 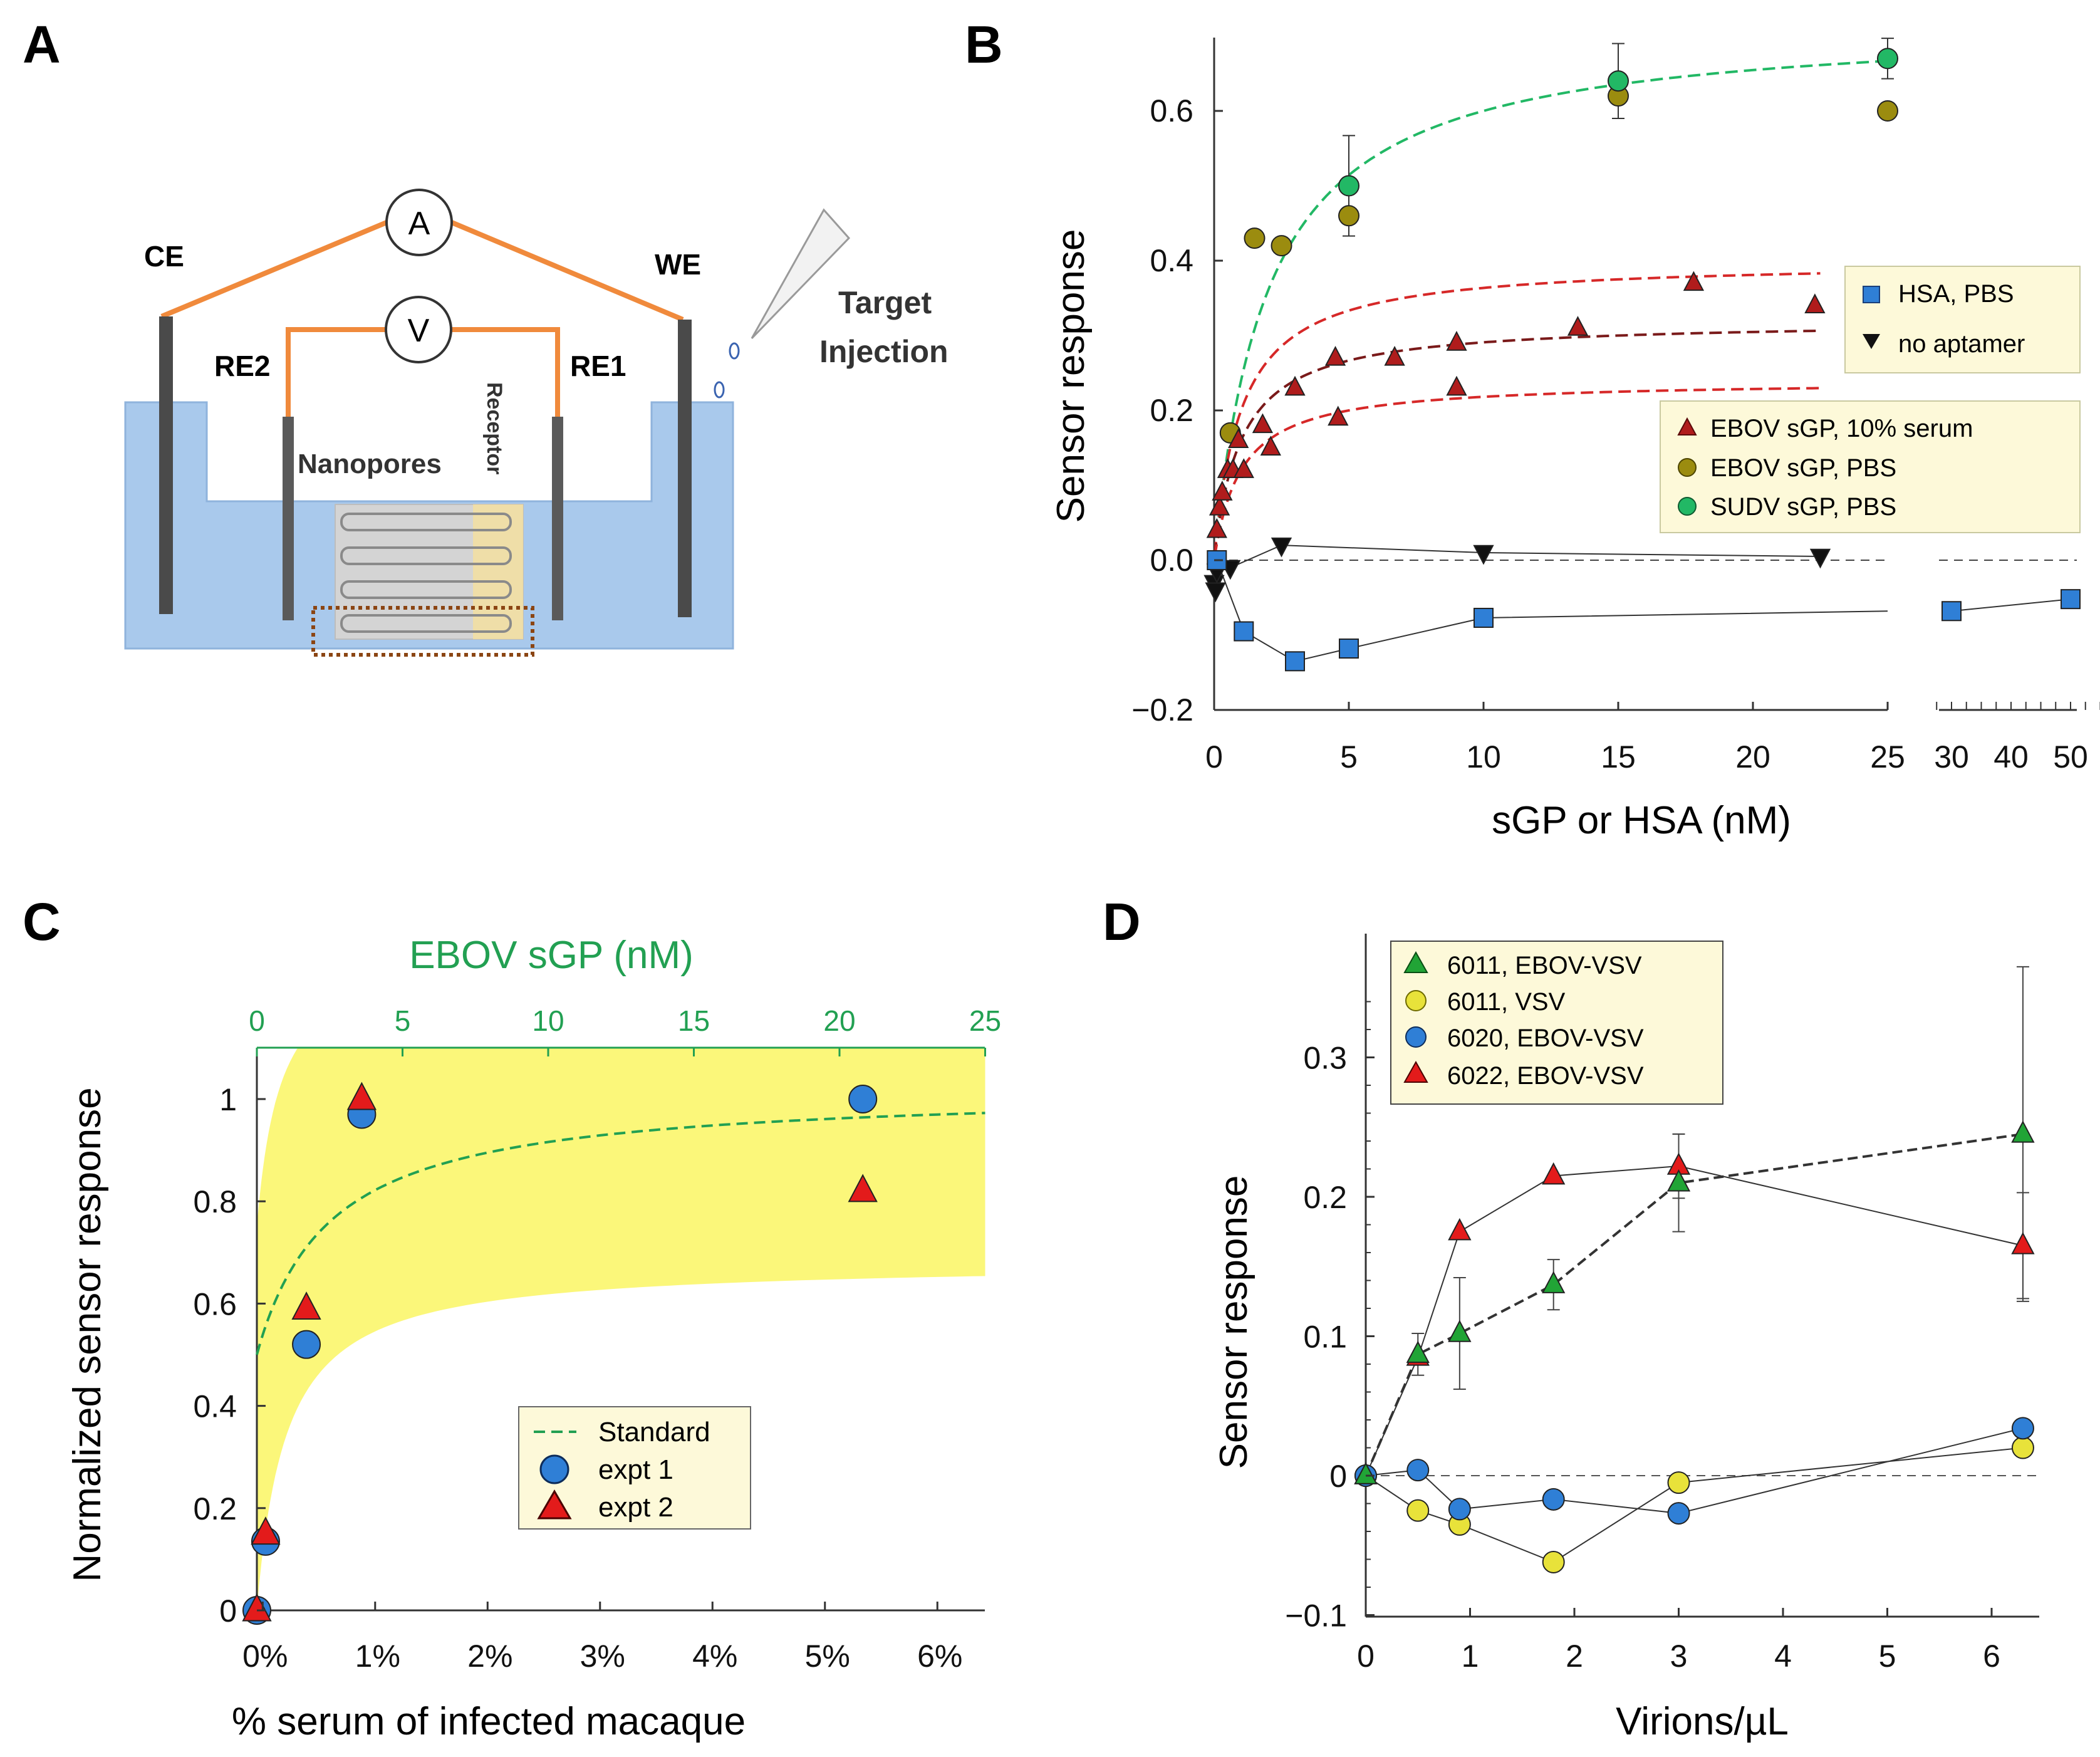 I want to click on chart-d-y-tick-label: −0.1, so click(x=1316, y=1616).